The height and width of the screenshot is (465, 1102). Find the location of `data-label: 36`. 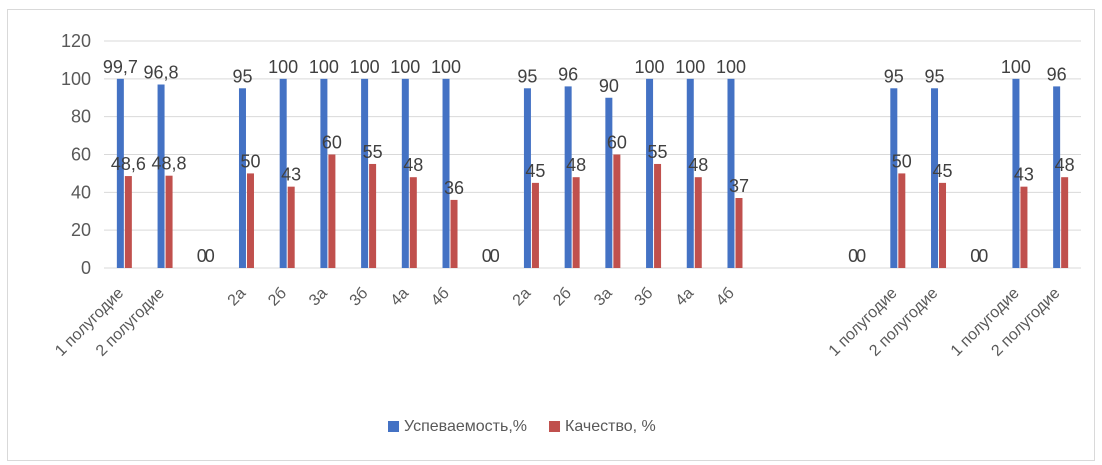

data-label: 36 is located at coordinates (454, 188).